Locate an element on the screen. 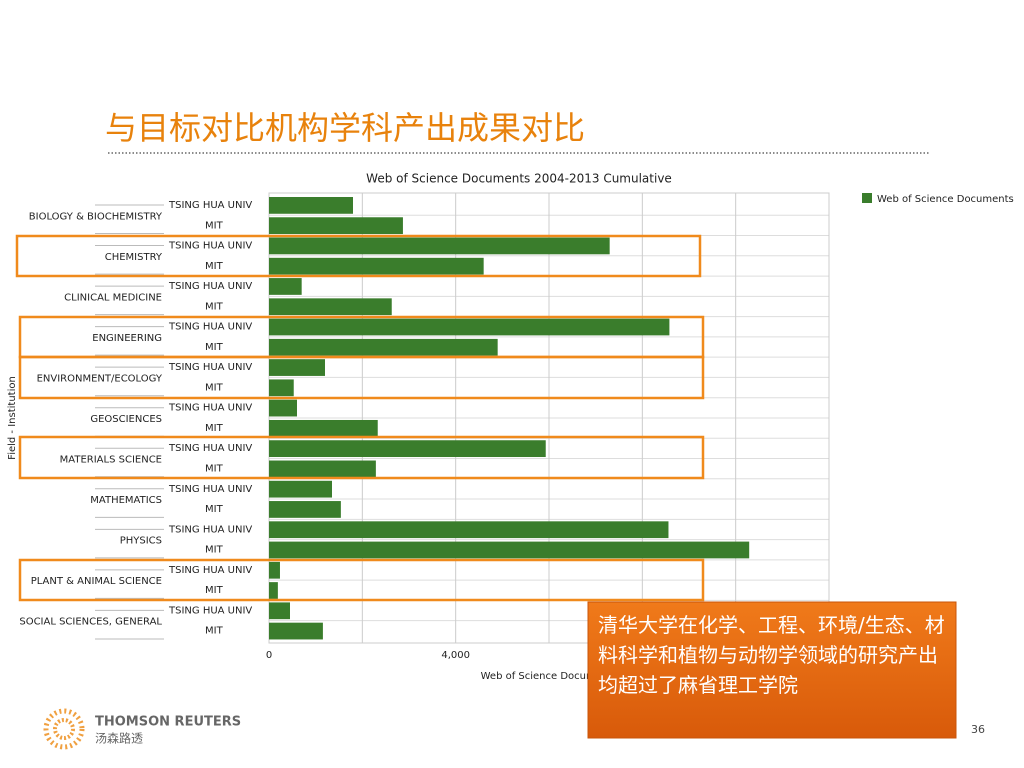 The image size is (1024, 768). logo-mark is located at coordinates (64, 729).